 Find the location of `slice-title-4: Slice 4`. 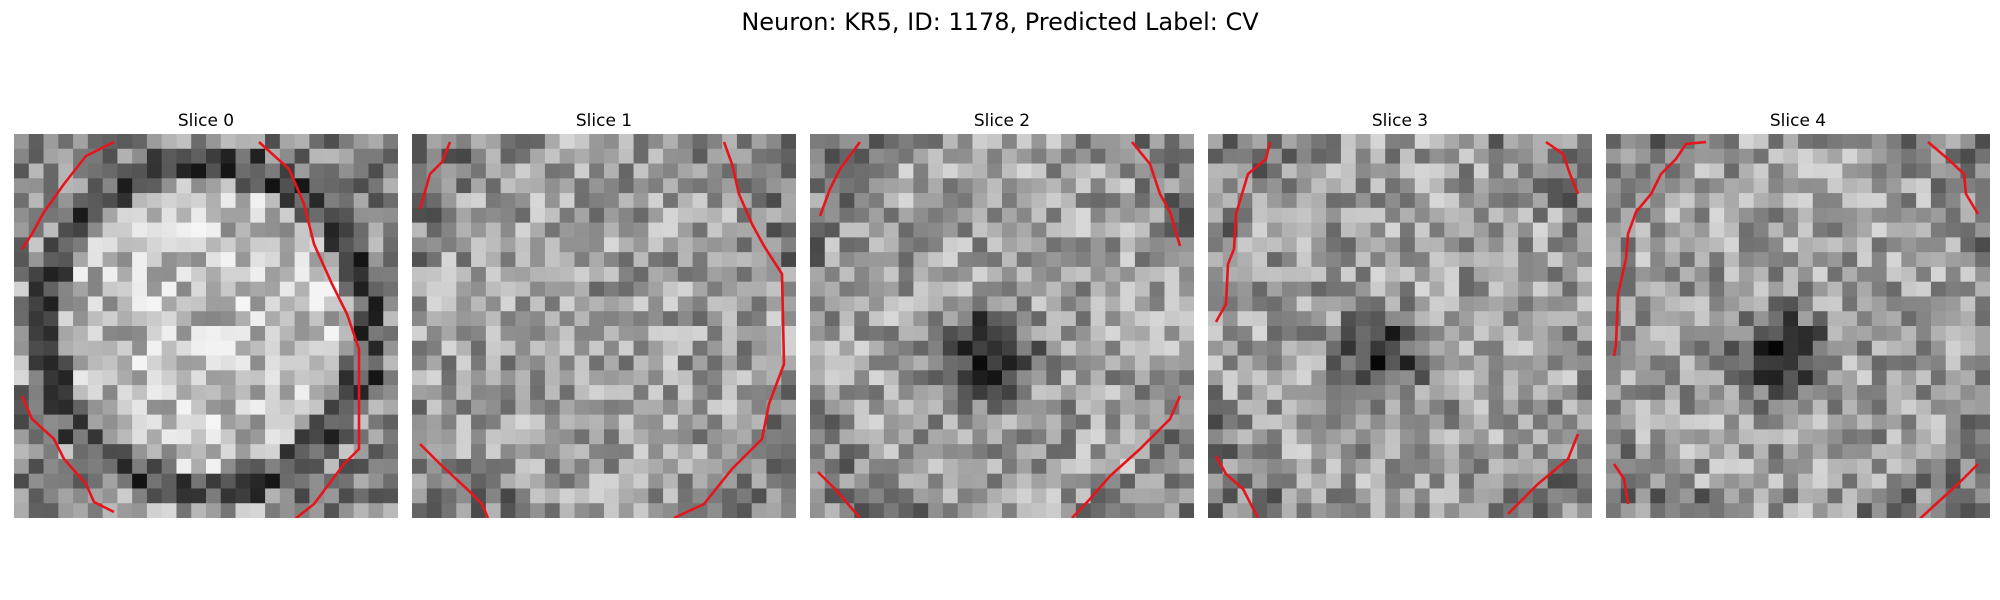

slice-title-4: Slice 4 is located at coordinates (1798, 121).